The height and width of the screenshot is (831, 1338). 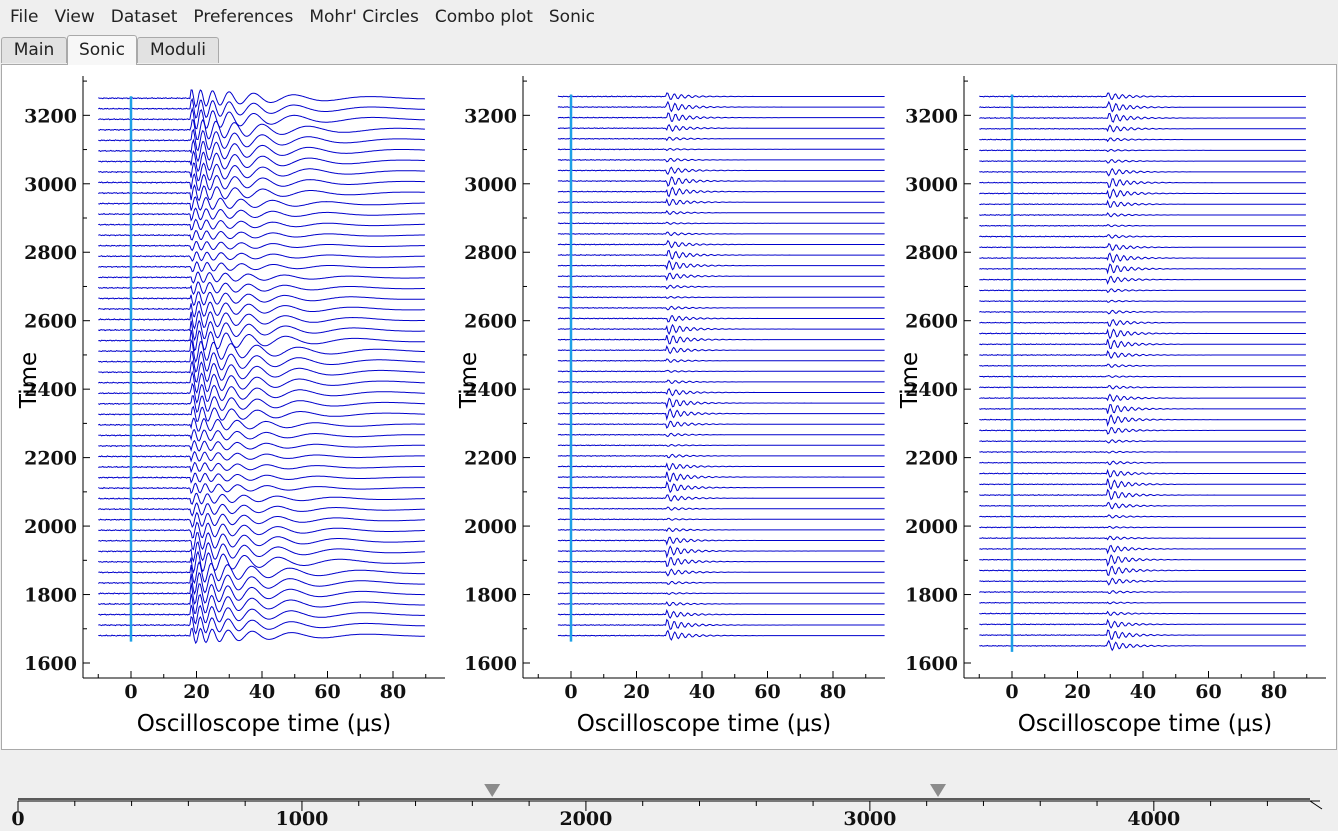 I want to click on timeline-end-handle, so click(x=938, y=790).